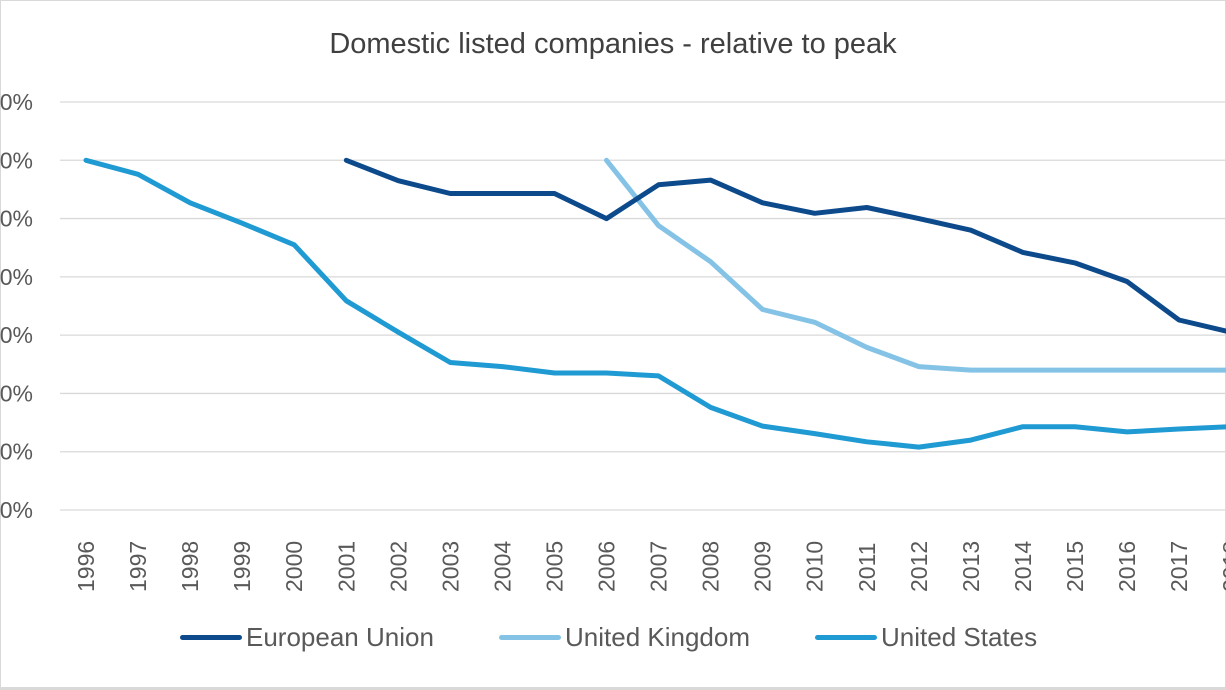 This screenshot has height=690, width=1226. What do you see at coordinates (398, 566) in the screenshot?
I see `x-tick-label: 2002` at bounding box center [398, 566].